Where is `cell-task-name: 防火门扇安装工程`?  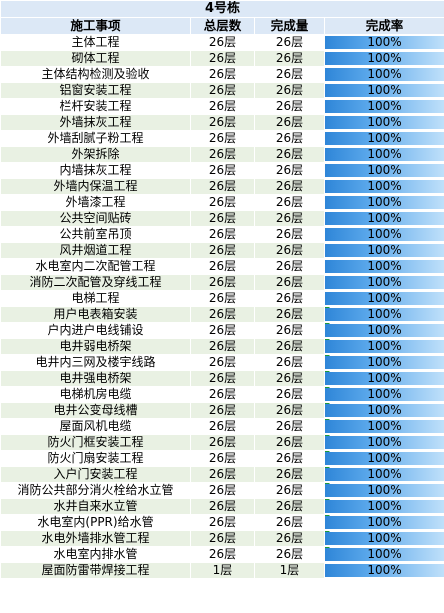
cell-task-name: 防火门扇安装工程 is located at coordinates (95, 458).